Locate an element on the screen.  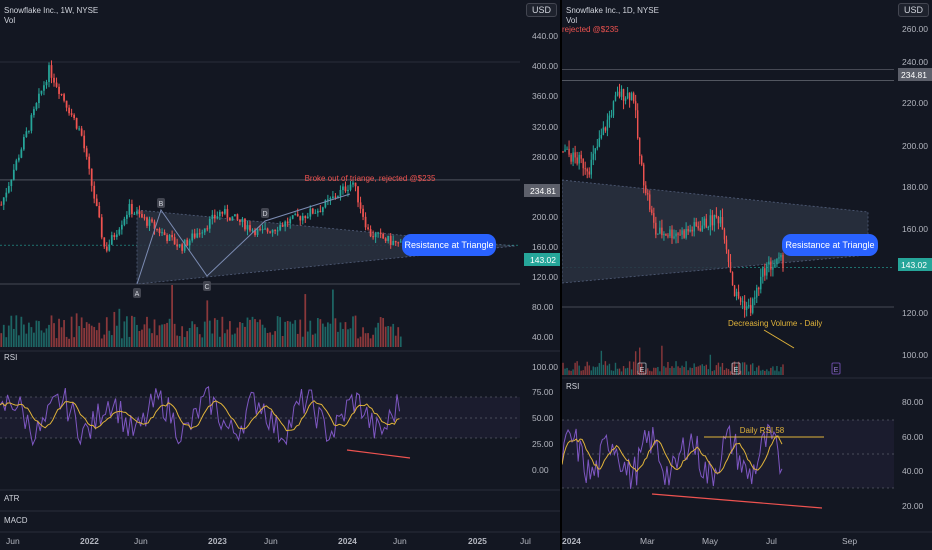
daily-currency-button: USD is located at coordinates (914, 10).